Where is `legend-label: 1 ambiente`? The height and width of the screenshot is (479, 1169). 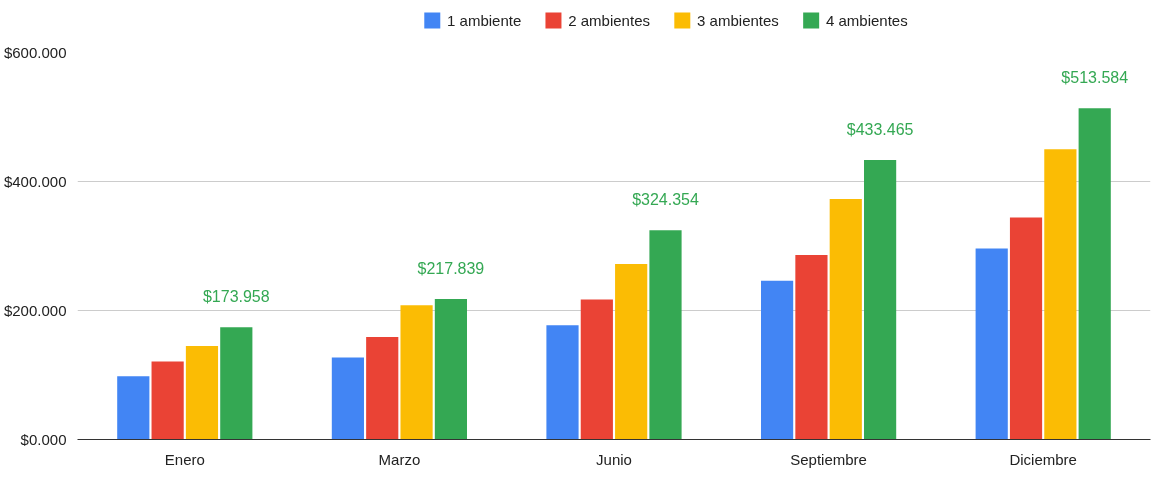 legend-label: 1 ambiente is located at coordinates (484, 20).